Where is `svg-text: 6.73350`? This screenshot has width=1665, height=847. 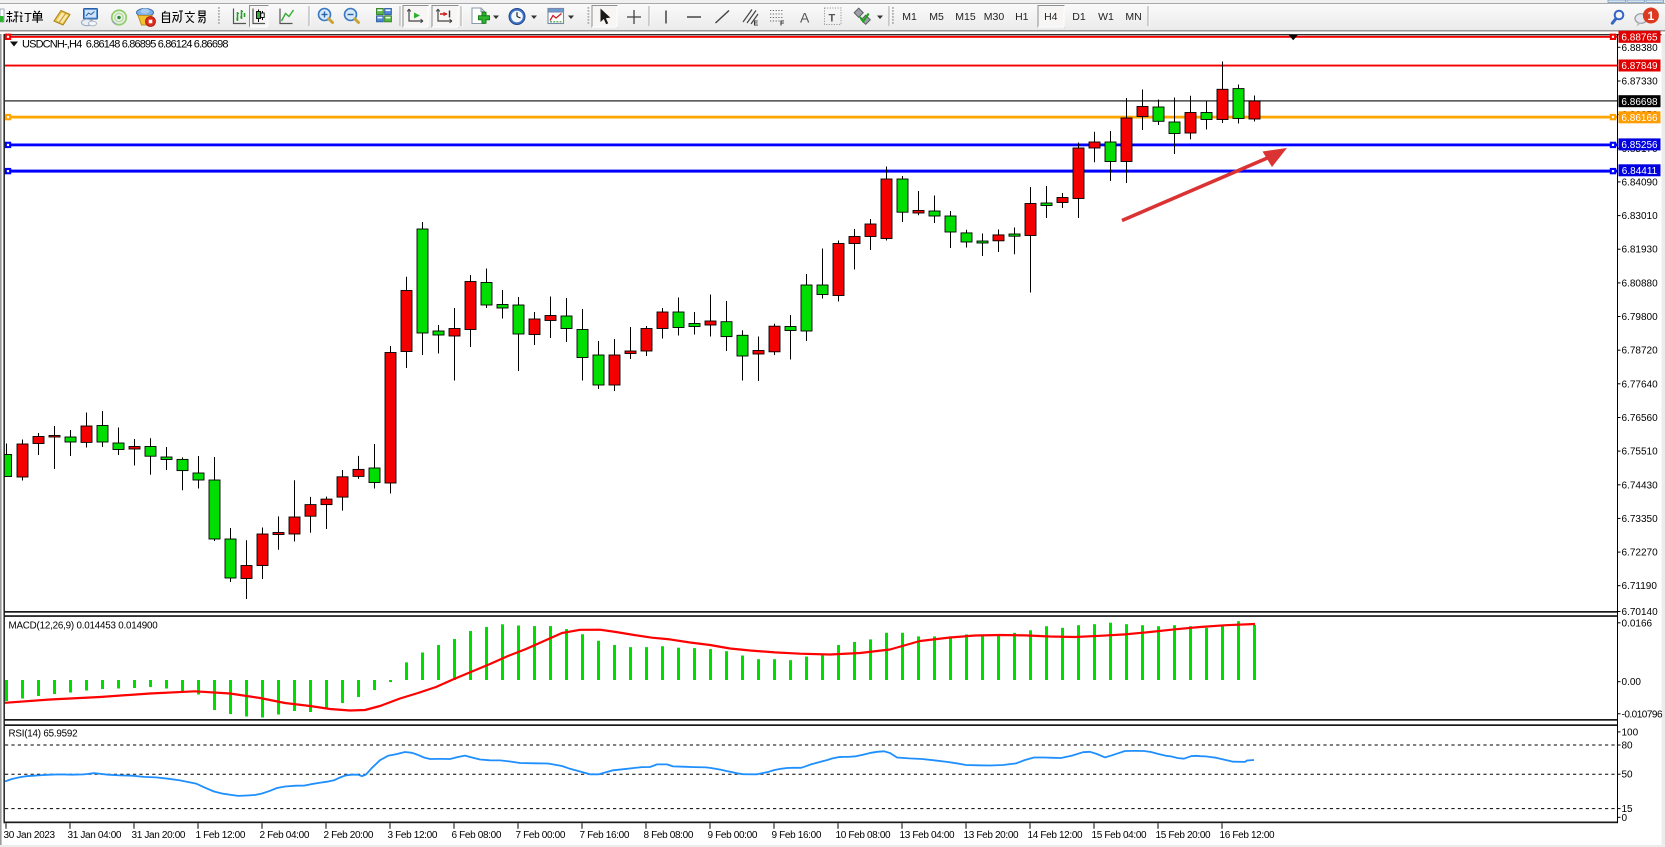
svg-text: 6.73350 is located at coordinates (1640, 519).